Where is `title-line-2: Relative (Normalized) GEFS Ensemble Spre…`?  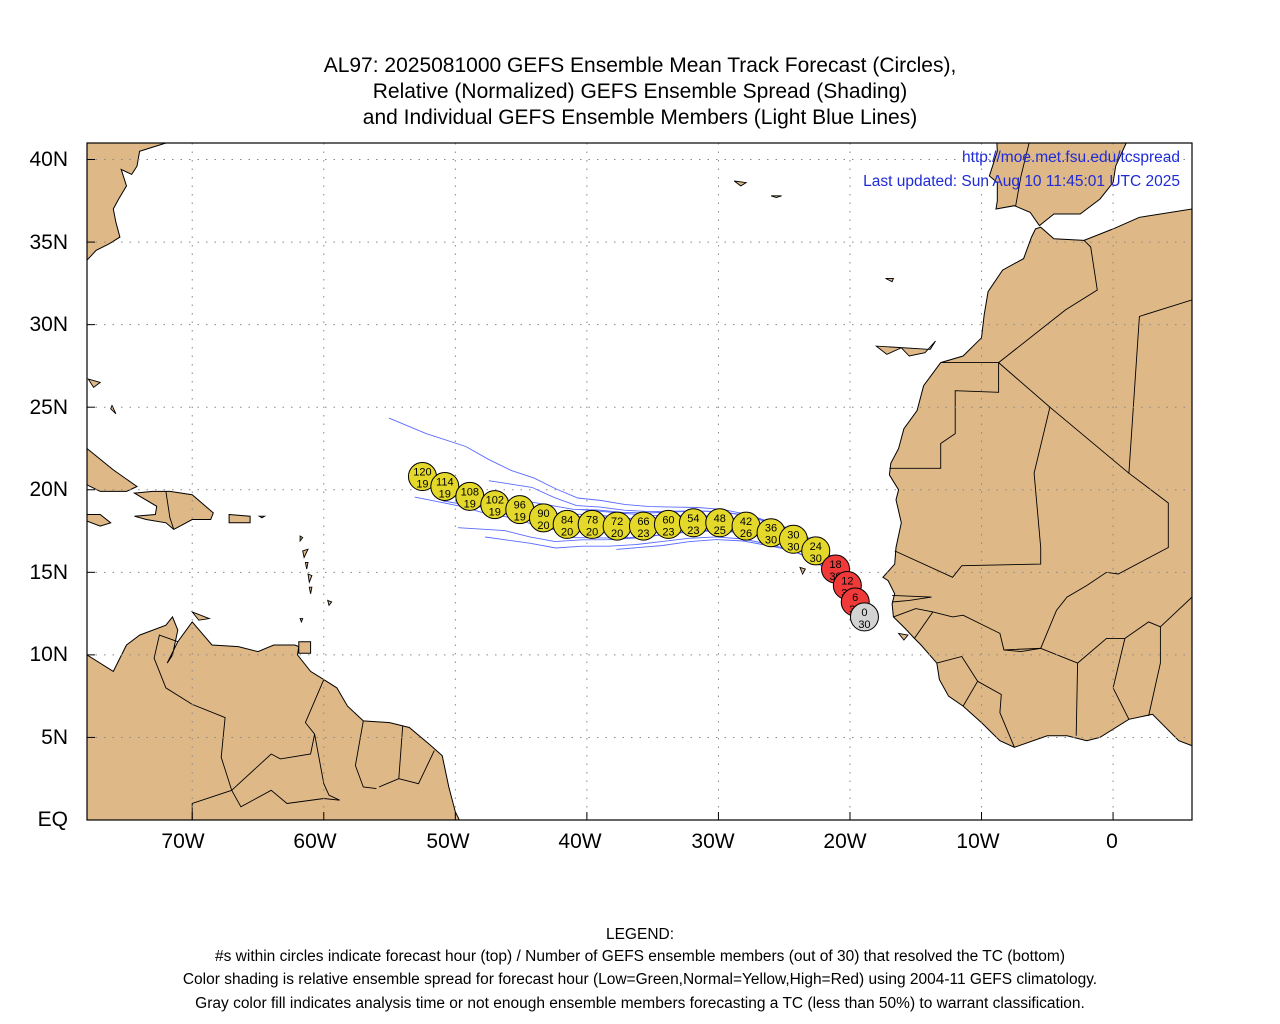 title-line-2: Relative (Normalized) GEFS Ensemble Spre… is located at coordinates (640, 91).